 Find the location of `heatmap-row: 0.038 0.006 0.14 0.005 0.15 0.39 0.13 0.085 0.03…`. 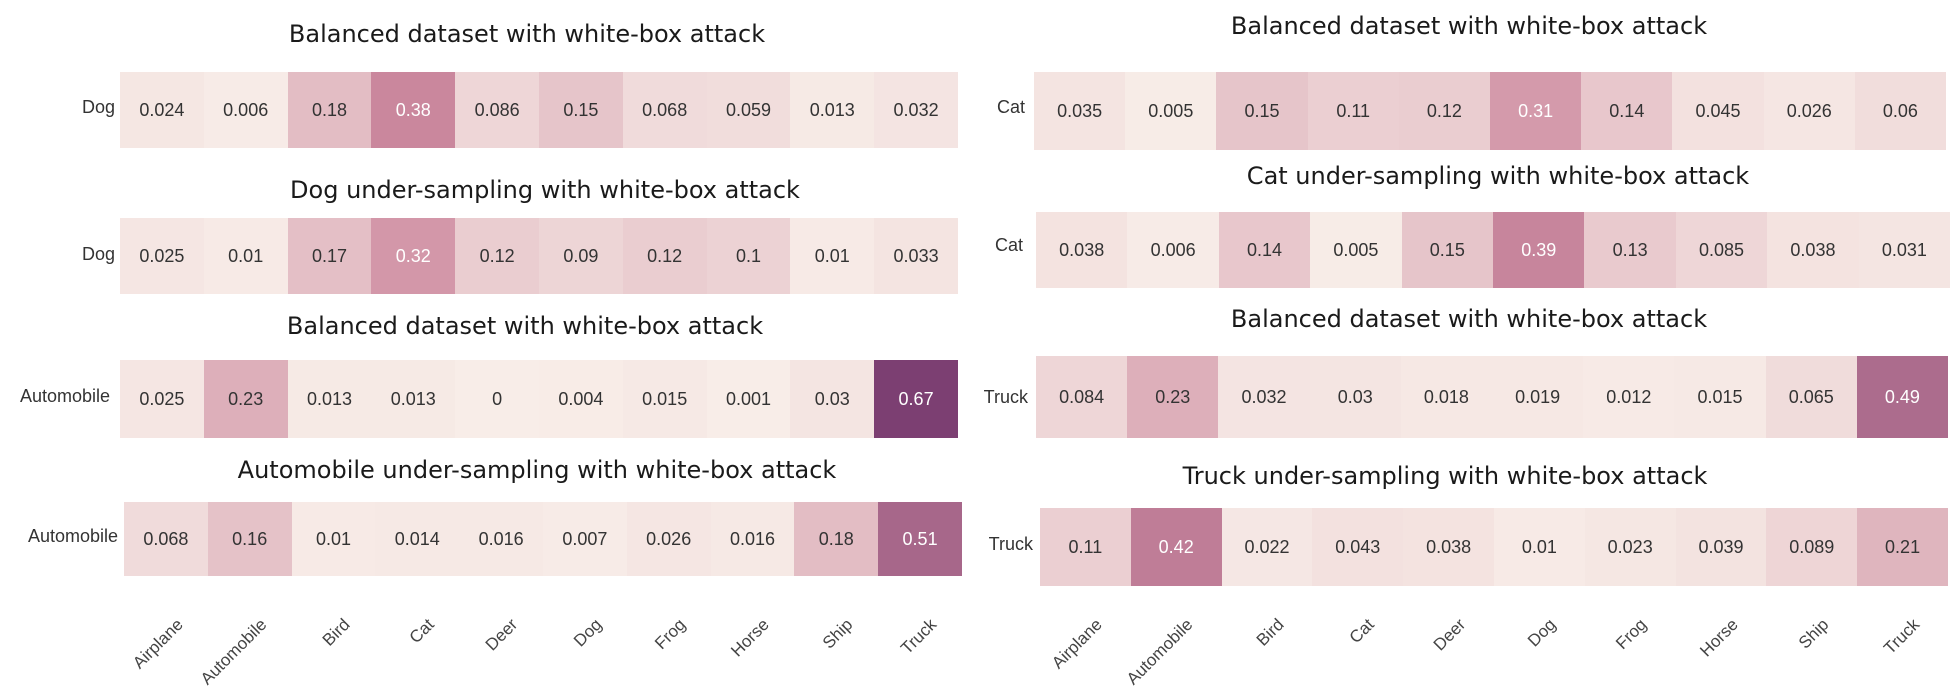

heatmap-row: 0.038 0.006 0.14 0.005 0.15 0.39 0.13 0.085 0.03… is located at coordinates (1493, 250).